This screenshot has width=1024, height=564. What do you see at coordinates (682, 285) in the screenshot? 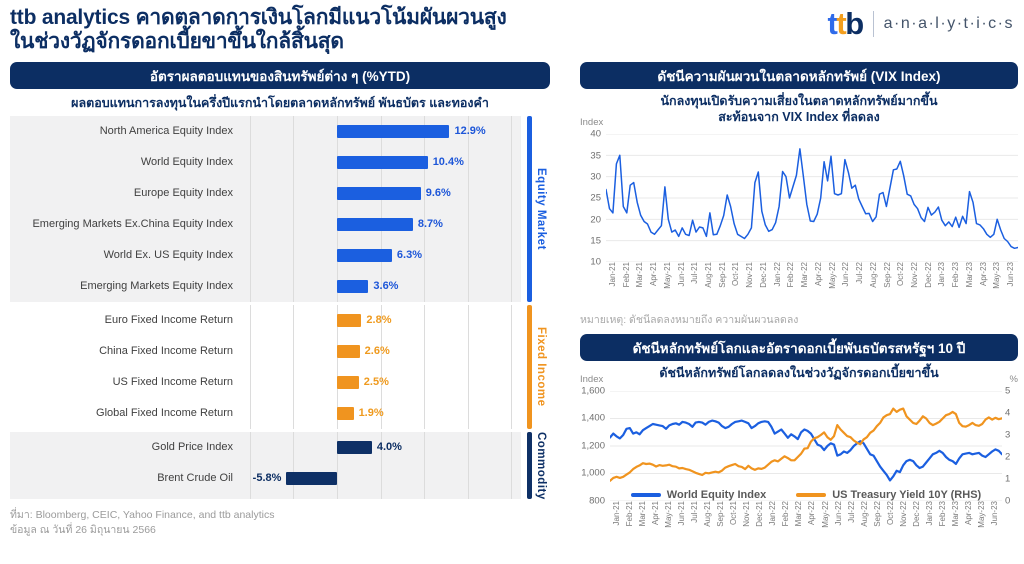
I see `x-tick: Jun-21` at bounding box center [682, 285].